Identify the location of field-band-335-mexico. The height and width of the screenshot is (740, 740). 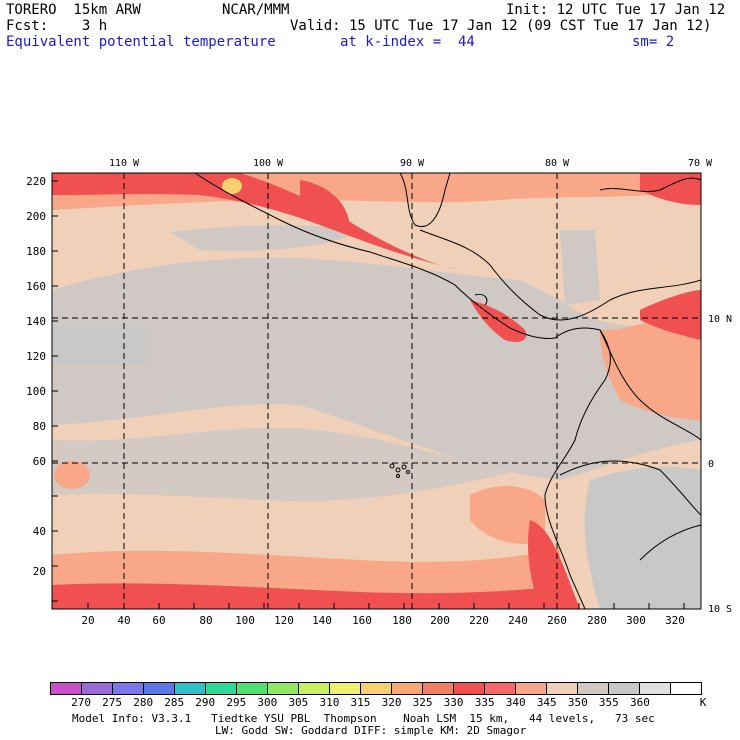
(256, 221).